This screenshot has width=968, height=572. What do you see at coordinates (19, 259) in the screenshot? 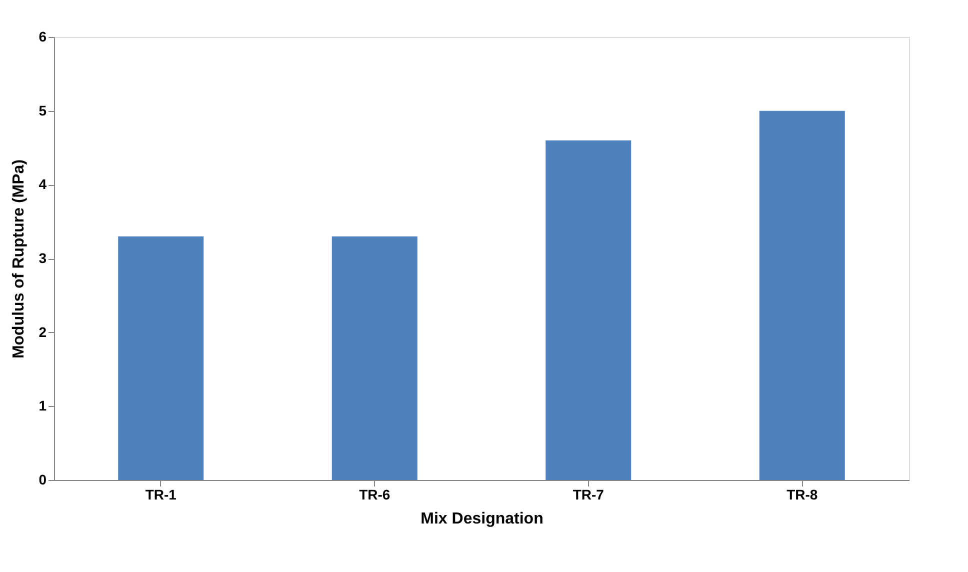
I see `y-axis-title: Modulus of Rupture (MPa)` at bounding box center [19, 259].